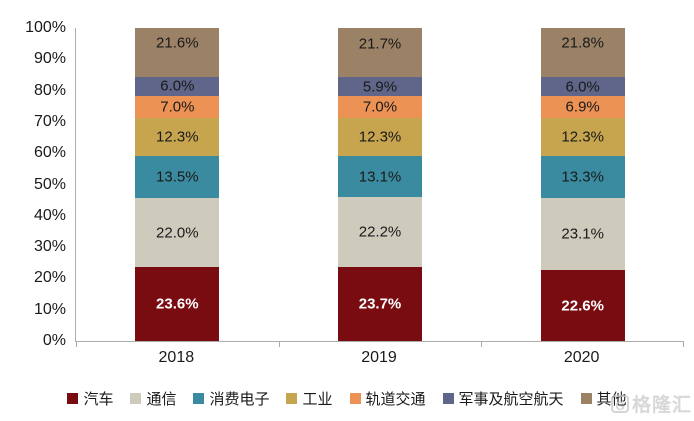  What do you see at coordinates (45, 27) in the screenshot?
I see `y-axis-tick-label: 100%` at bounding box center [45, 27].